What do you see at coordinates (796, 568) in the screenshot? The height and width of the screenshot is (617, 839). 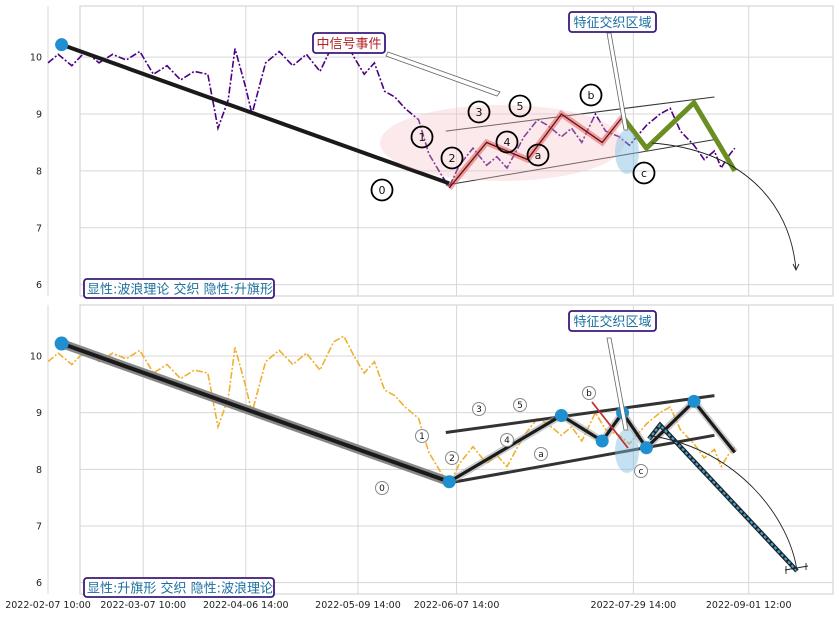 I see `projection-target-marker` at bounding box center [796, 568].